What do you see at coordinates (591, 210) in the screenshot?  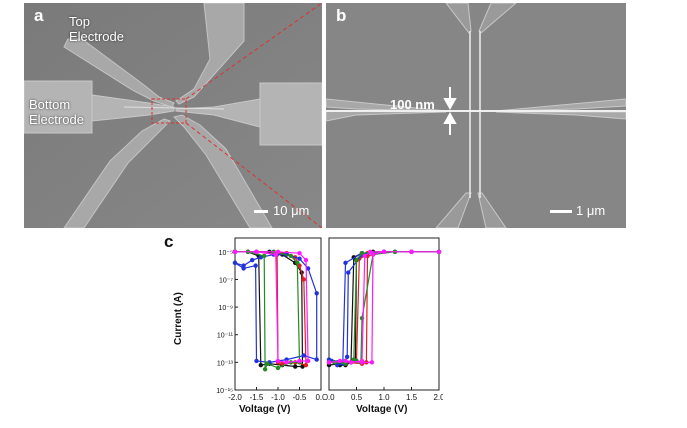 I see `scale-label-b: 1 μm` at bounding box center [591, 210].